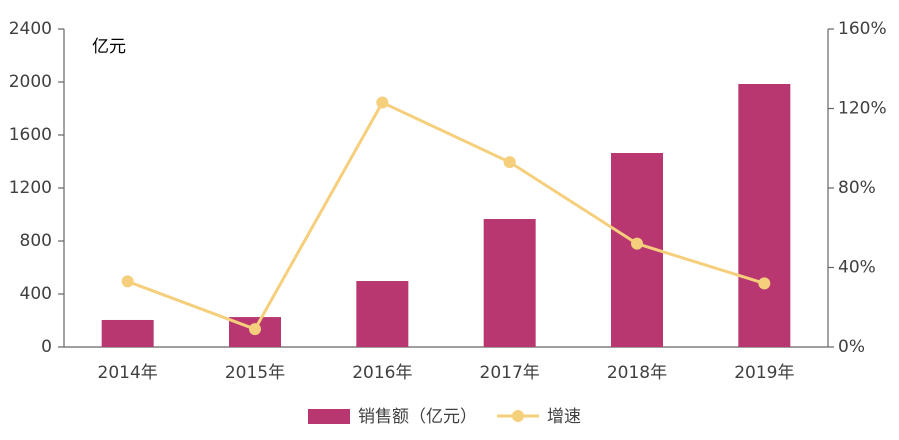 This screenshot has height=440, width=899. Describe the element at coordinates (857, 188) in the screenshot. I see `y2-tick-label: 80%` at that location.